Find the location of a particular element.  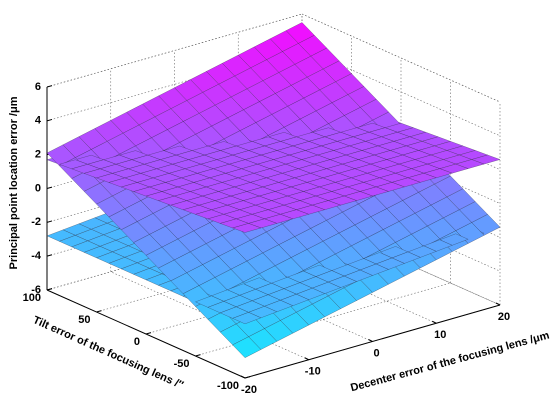

z-axis-label: Principal point location error /μm is located at coordinates (14, 182).